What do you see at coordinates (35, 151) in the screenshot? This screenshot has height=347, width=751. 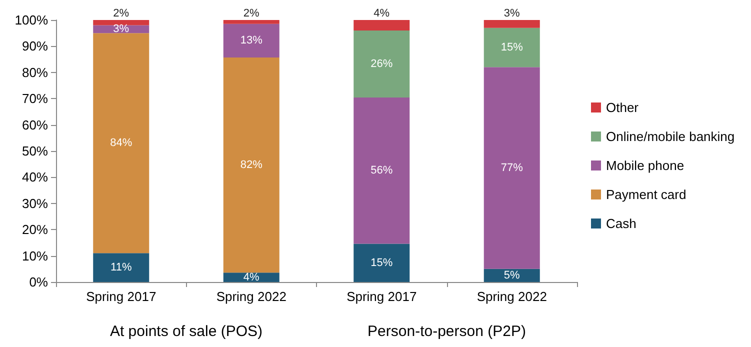 I see `y-tick-label: 50%` at bounding box center [35, 151].